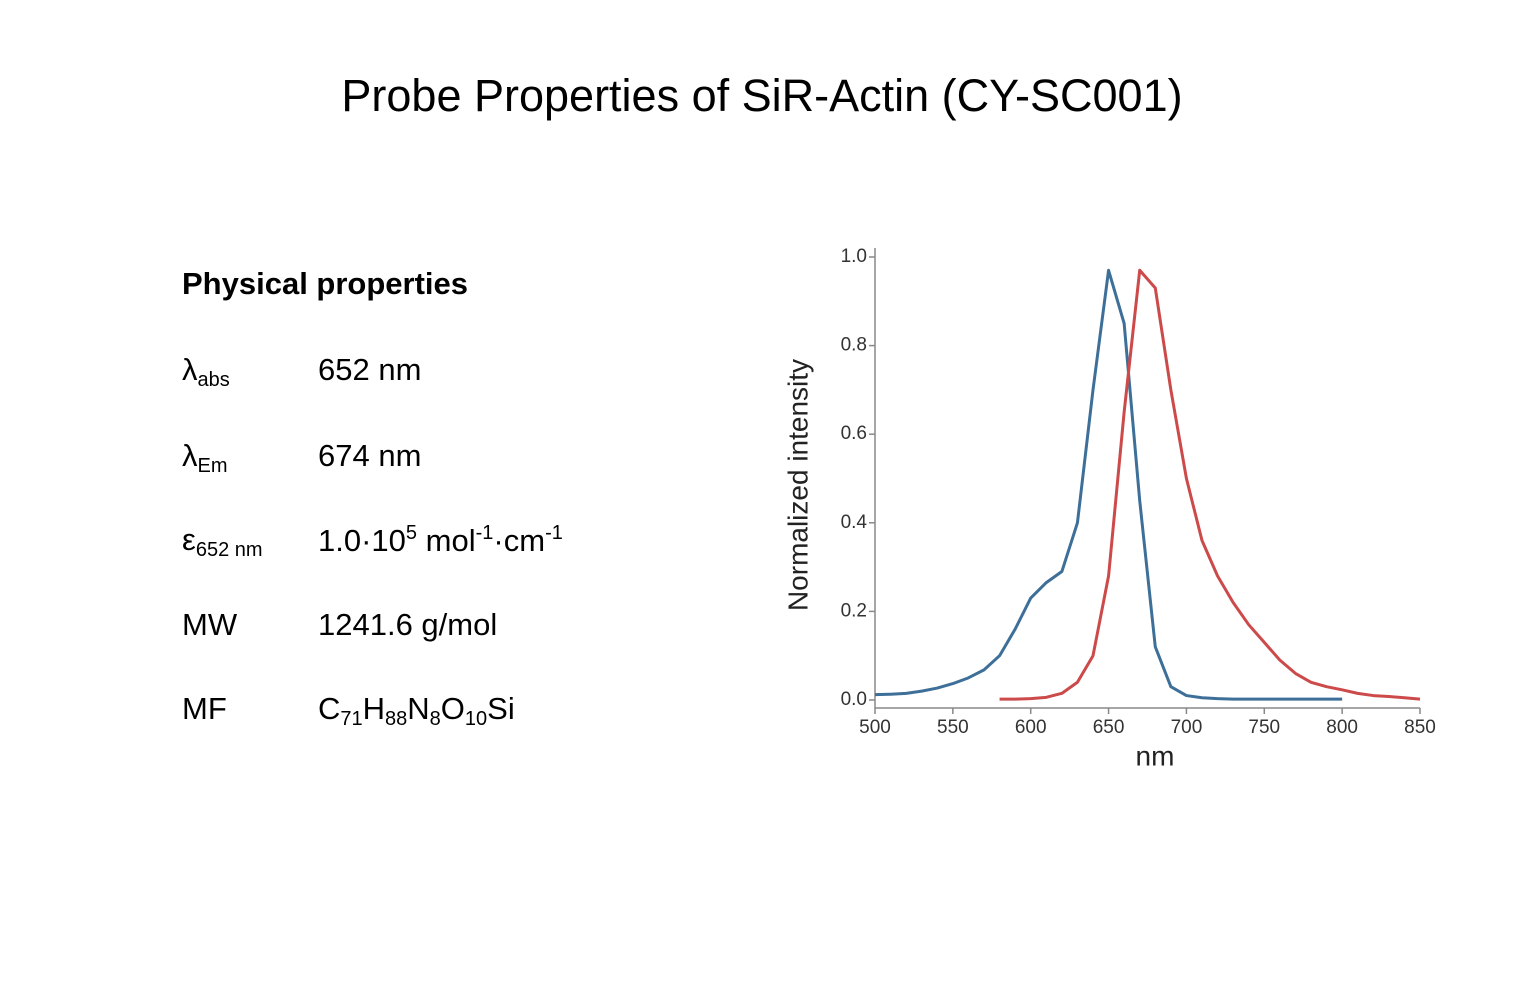 Image resolution: width=1524 pixels, height=1000 pixels. I want to click on text-part: N, so click(418, 708).